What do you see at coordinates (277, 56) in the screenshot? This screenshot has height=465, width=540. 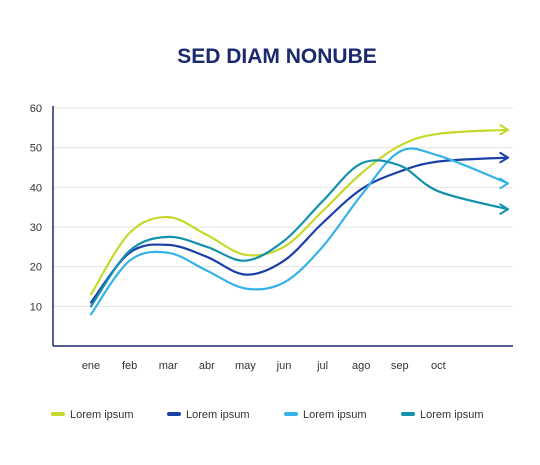 I see `chart-title: SED DIAM NONUBE` at bounding box center [277, 56].